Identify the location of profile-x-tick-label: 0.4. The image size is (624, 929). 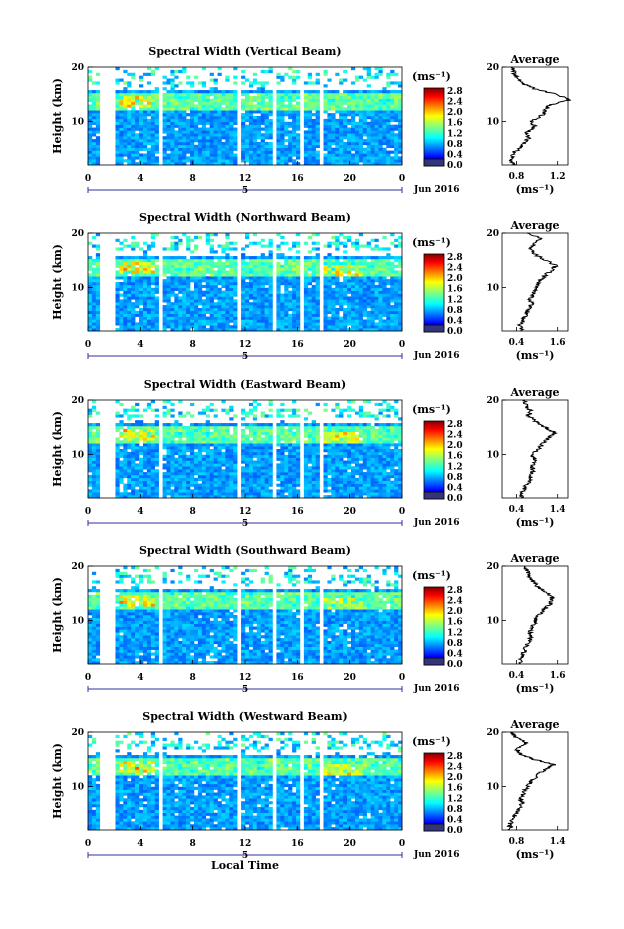
(517, 510).